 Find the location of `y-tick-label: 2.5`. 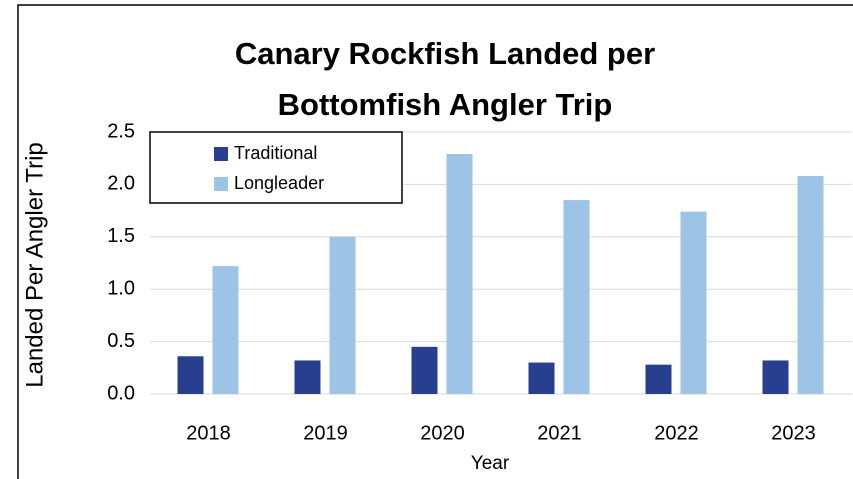

y-tick-label: 2.5 is located at coordinates (121, 131).